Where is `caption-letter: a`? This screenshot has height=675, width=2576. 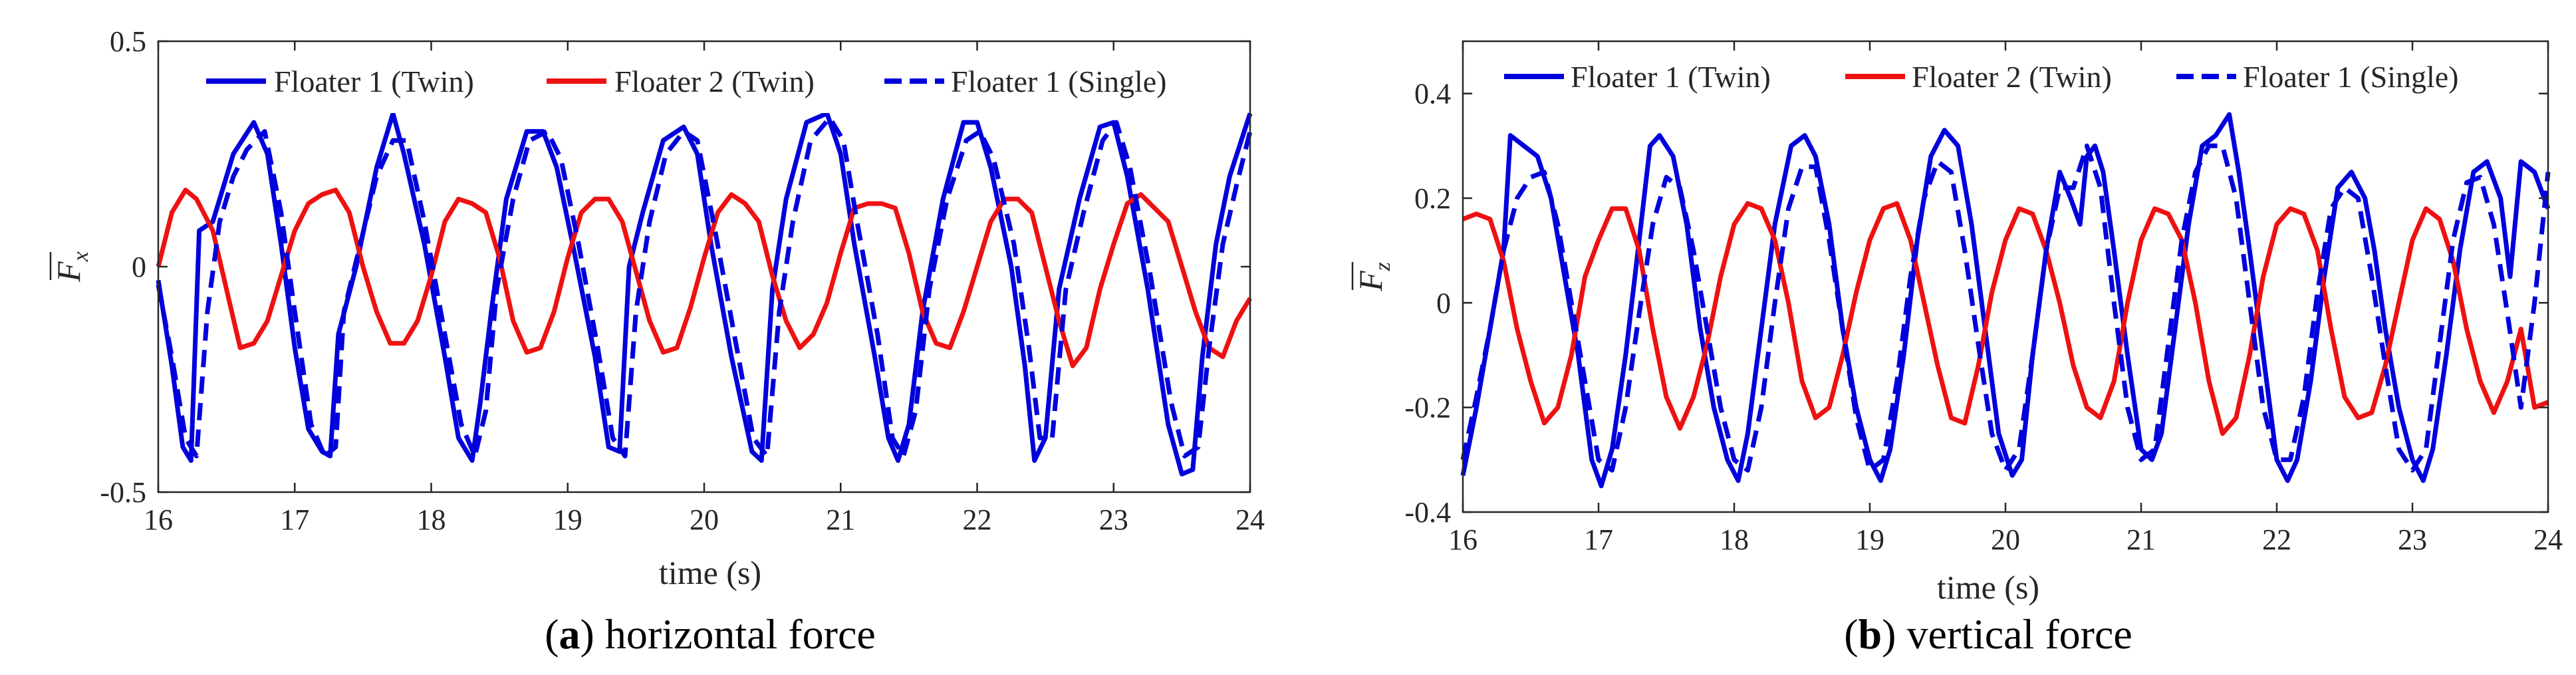 caption-letter: a is located at coordinates (569, 634).